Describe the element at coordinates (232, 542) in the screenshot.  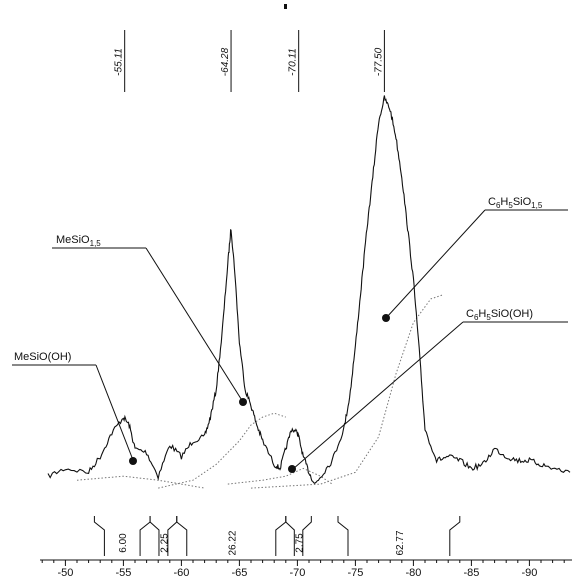
I see `integration-value-3: 26.22` at that location.